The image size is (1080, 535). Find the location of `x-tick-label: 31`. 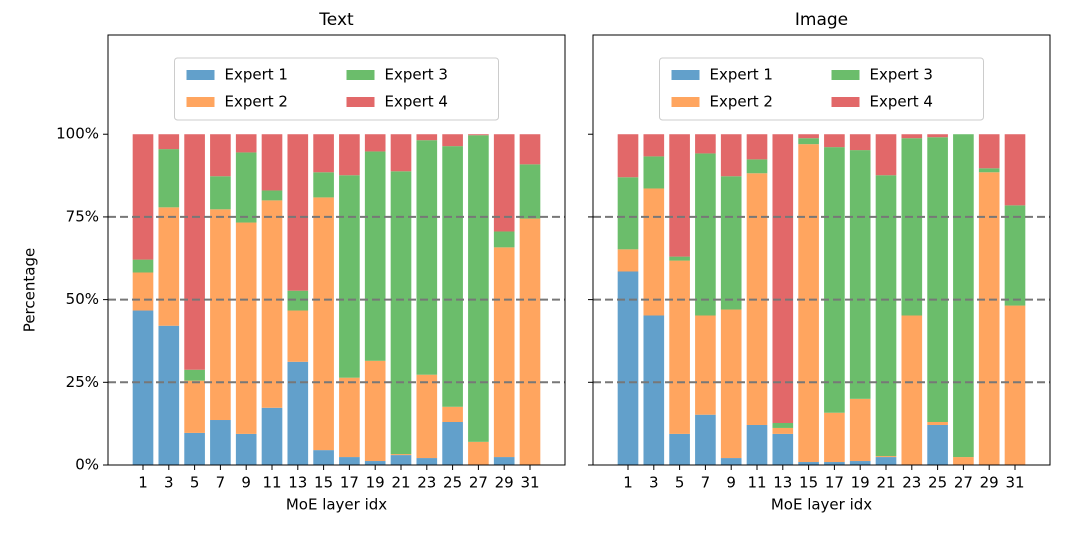

x-tick-label: 31 is located at coordinates (529, 483).